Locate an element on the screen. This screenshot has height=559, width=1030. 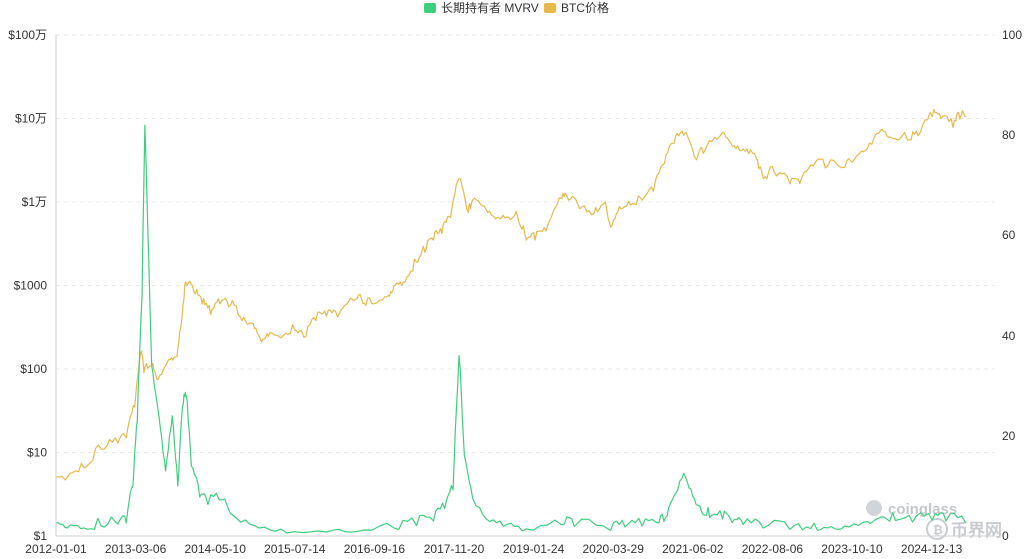
legend: 长期持有者 MVRV BTC价格 is located at coordinates (516, 7).